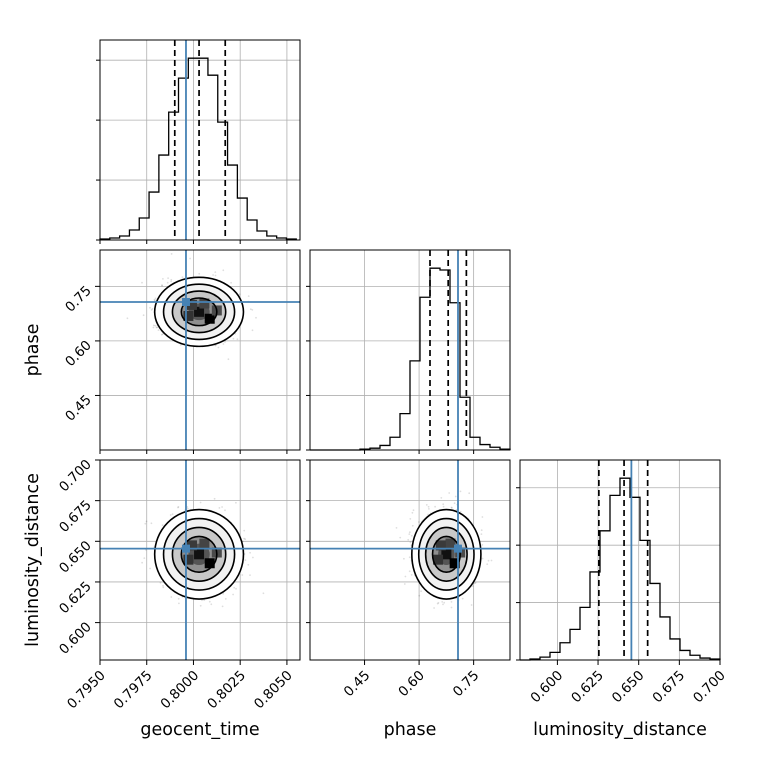 The width and height of the screenshot is (760, 760). I want to click on histogram-panel-phase, so click(408, 350).